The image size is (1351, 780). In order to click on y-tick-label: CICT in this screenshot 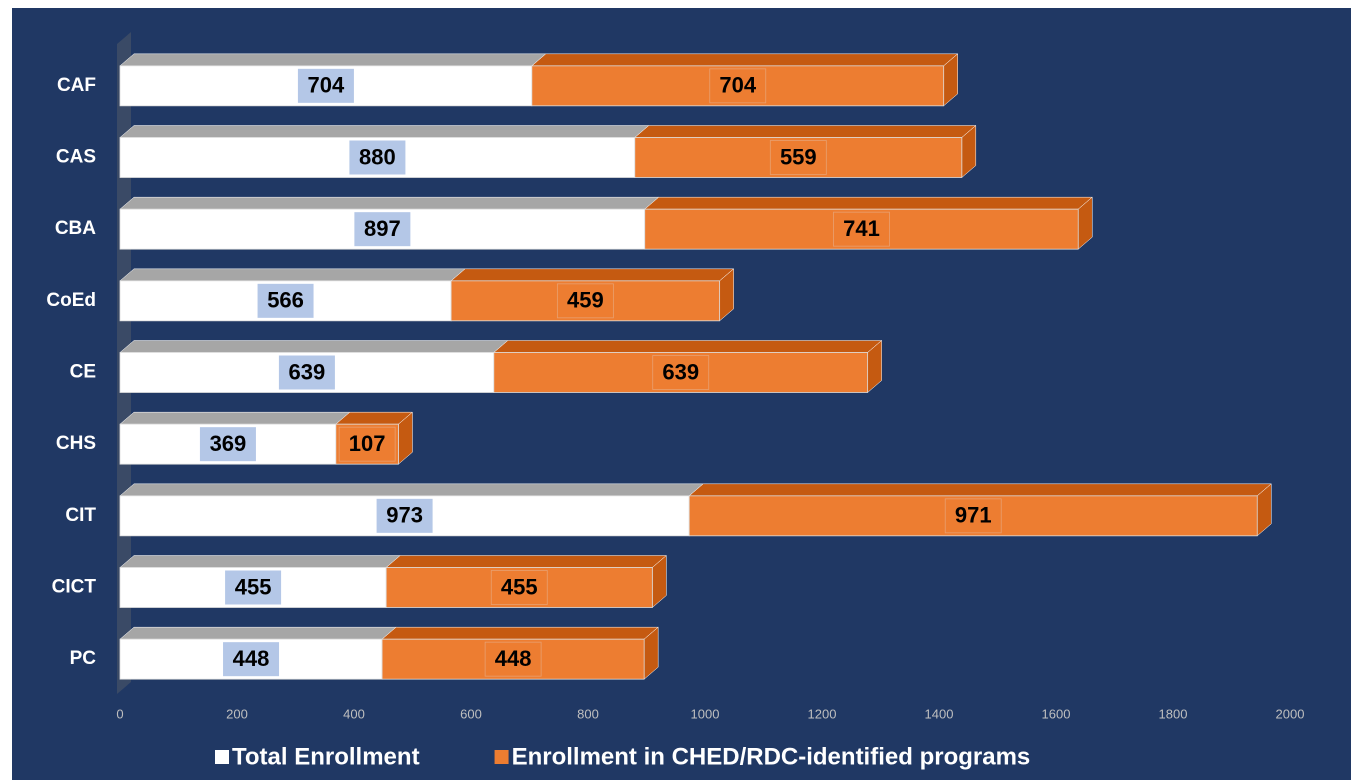, I will do `click(74, 587)`.